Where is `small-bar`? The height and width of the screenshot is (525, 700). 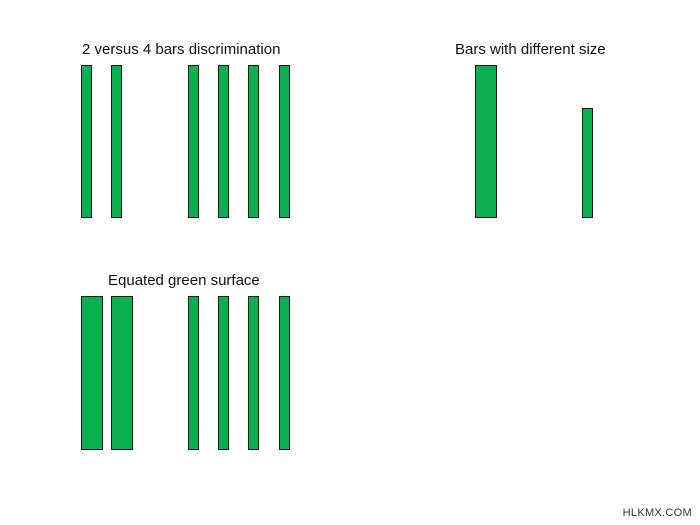
small-bar is located at coordinates (587, 163).